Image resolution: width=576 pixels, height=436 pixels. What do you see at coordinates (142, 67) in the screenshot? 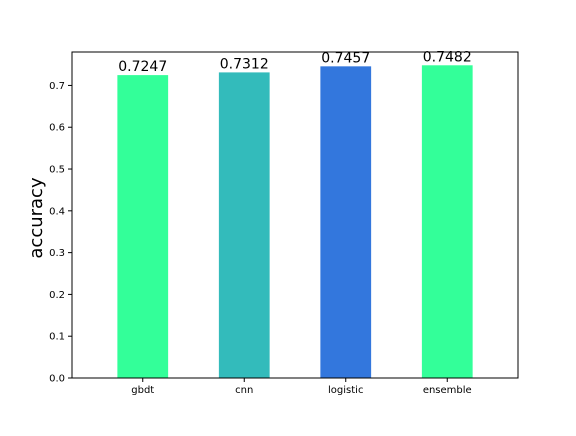
I see `value-label-gbdt: 0.7247` at bounding box center [142, 67].